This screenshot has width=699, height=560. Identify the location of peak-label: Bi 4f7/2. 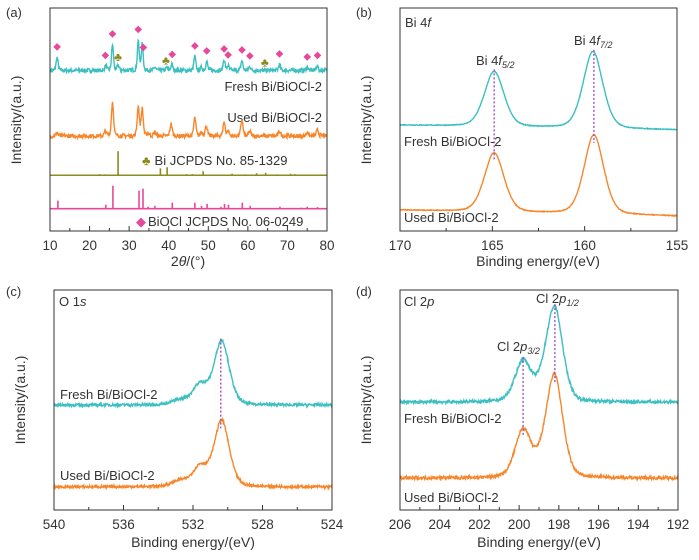
(593, 41).